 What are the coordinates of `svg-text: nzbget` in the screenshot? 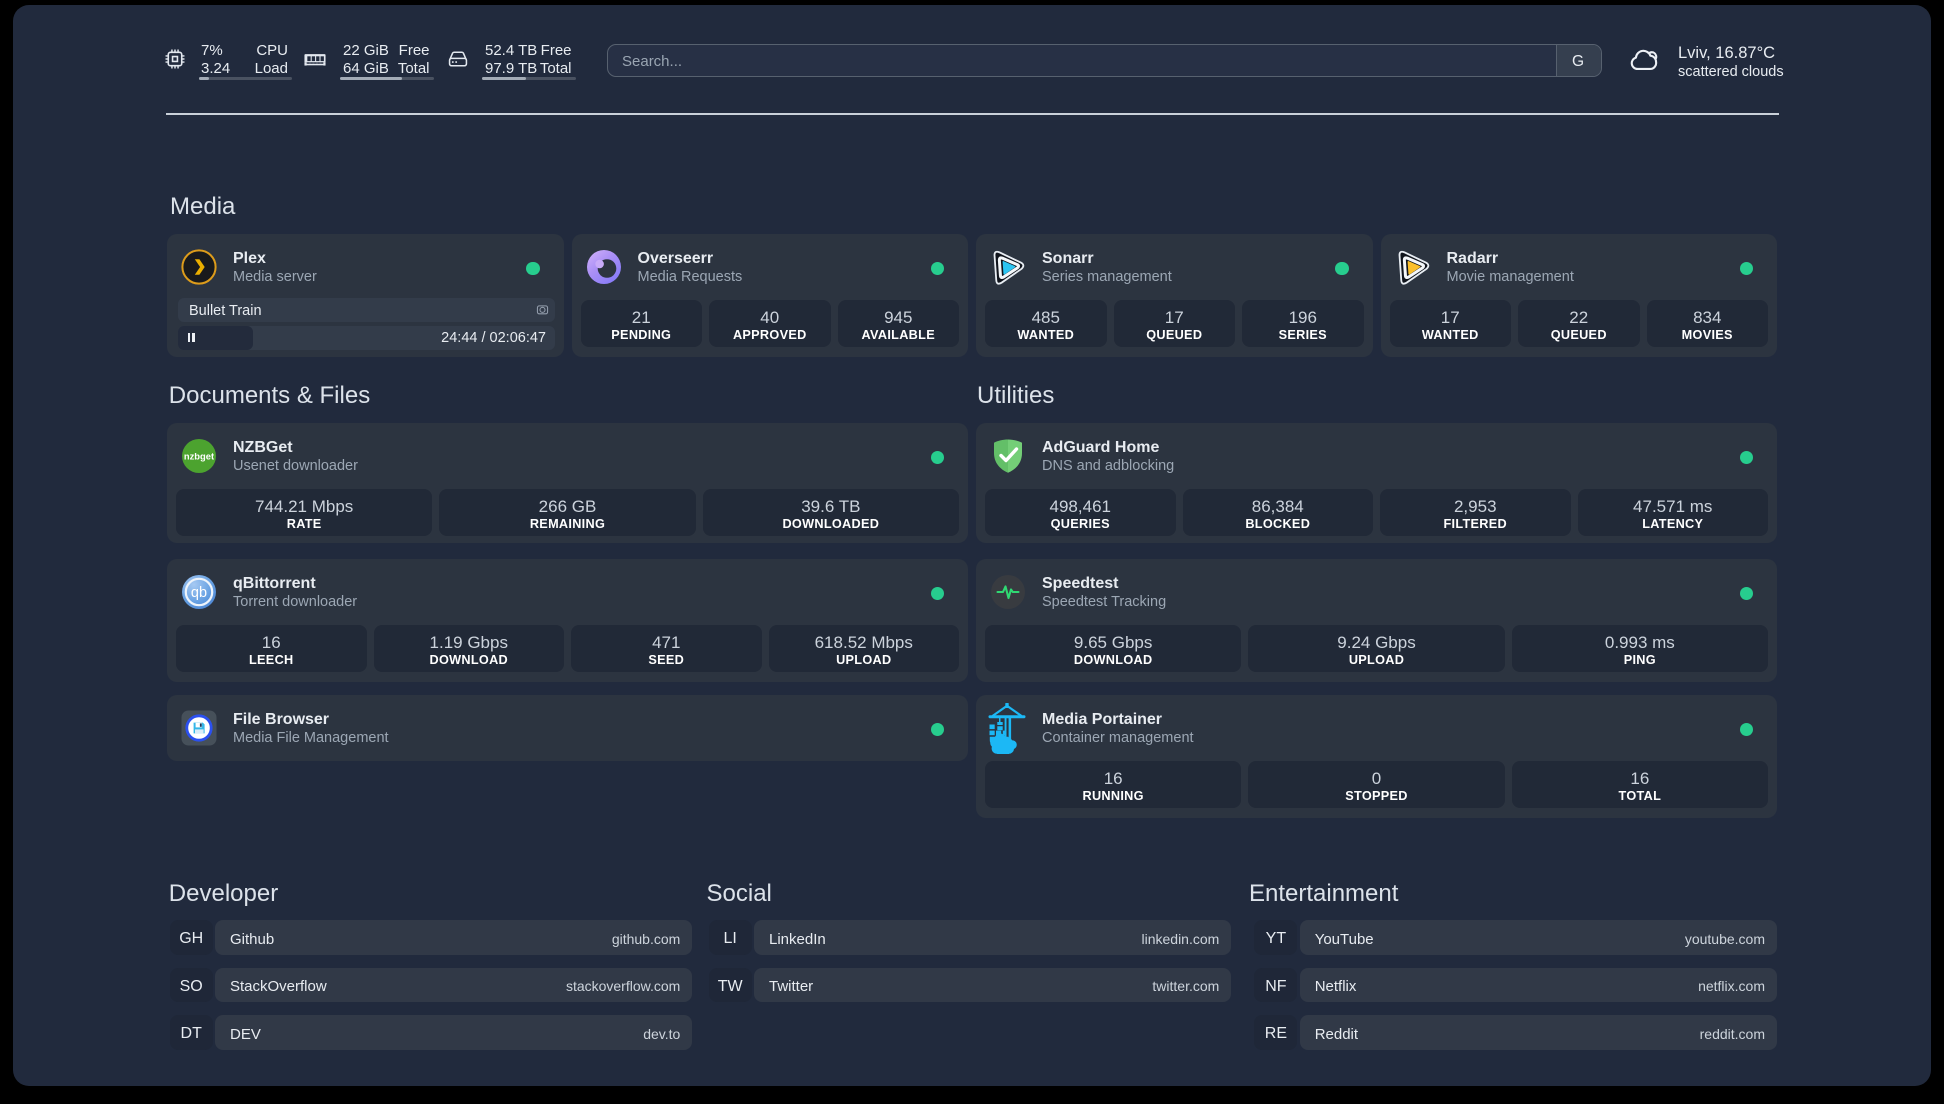 It's located at (199, 456).